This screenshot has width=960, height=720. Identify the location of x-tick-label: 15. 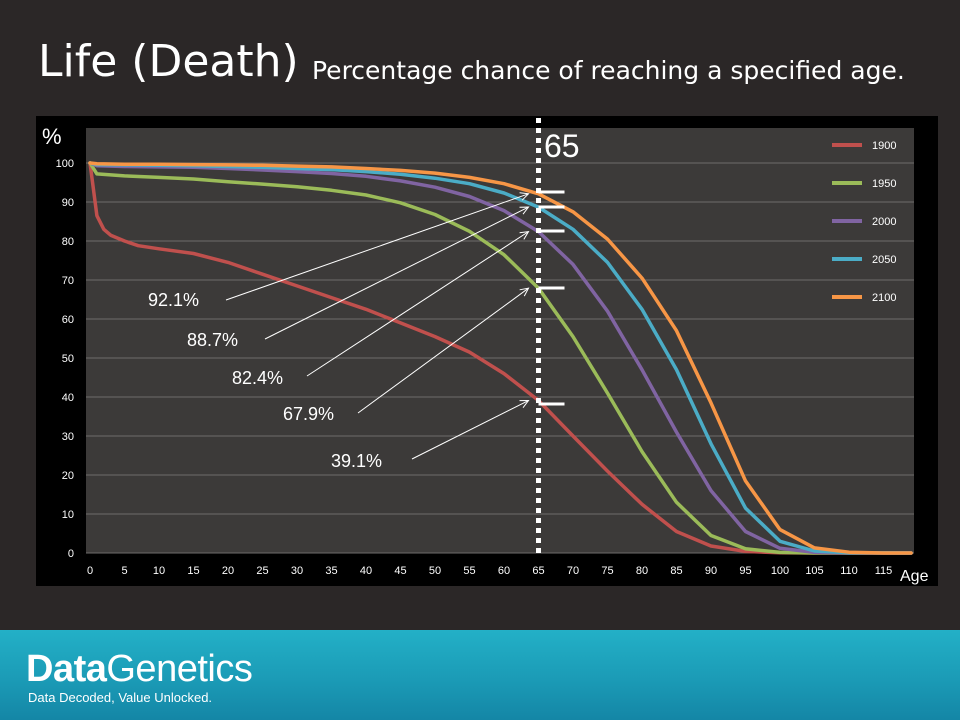
(193, 571).